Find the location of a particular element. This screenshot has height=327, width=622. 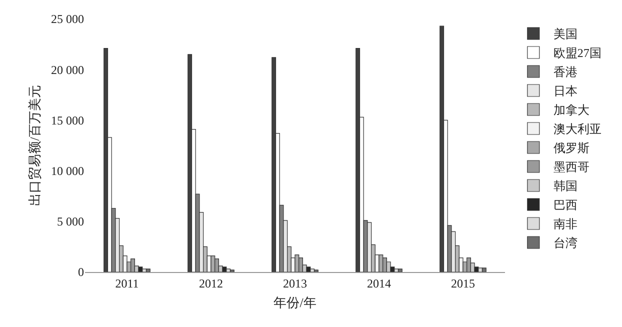

legend-label: 南非 is located at coordinates (565, 224).